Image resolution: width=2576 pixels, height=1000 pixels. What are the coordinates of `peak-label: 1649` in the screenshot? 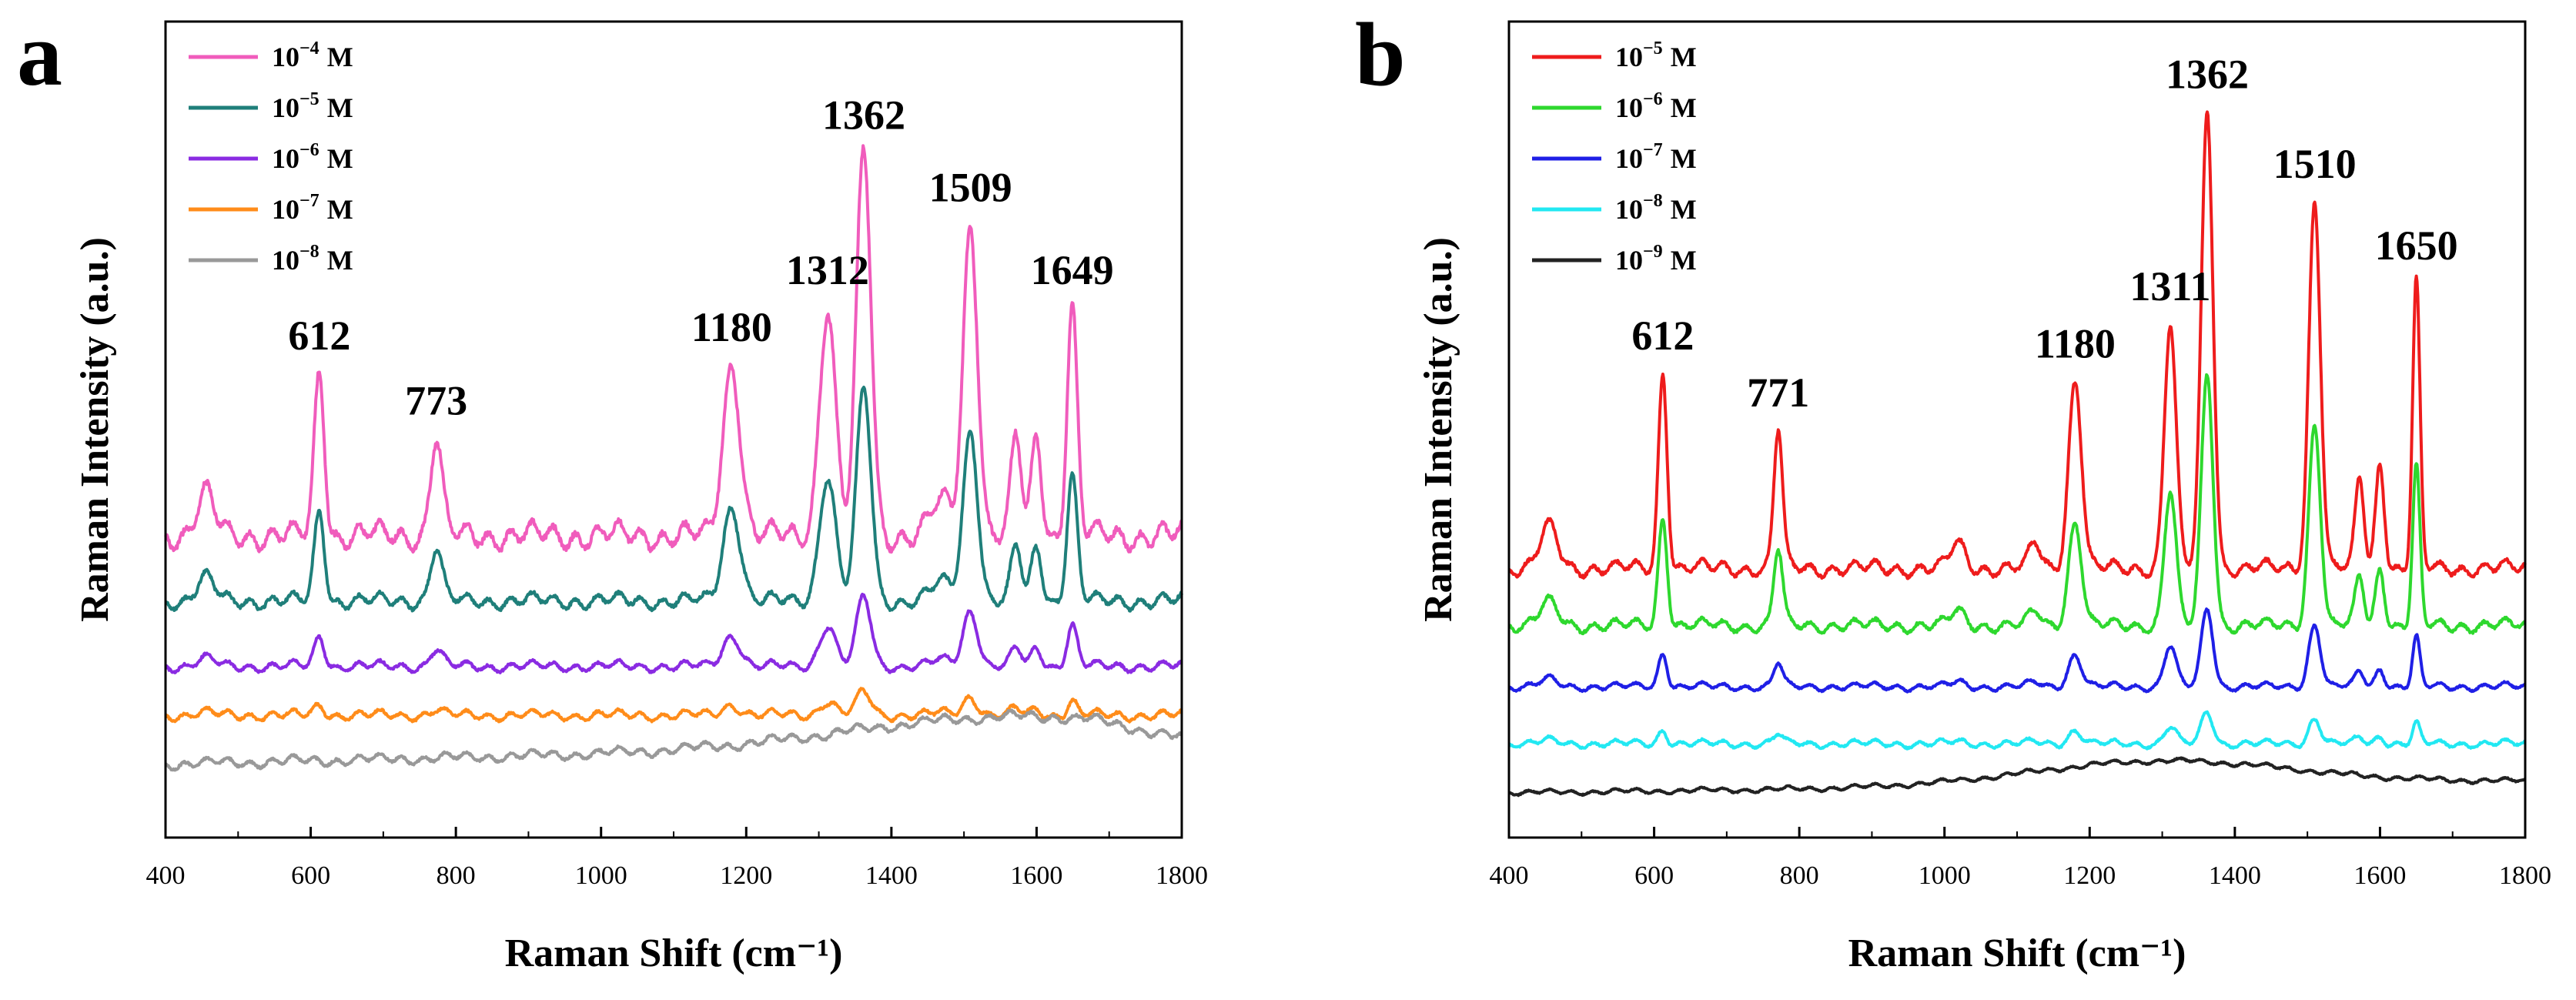 It's located at (1073, 270).